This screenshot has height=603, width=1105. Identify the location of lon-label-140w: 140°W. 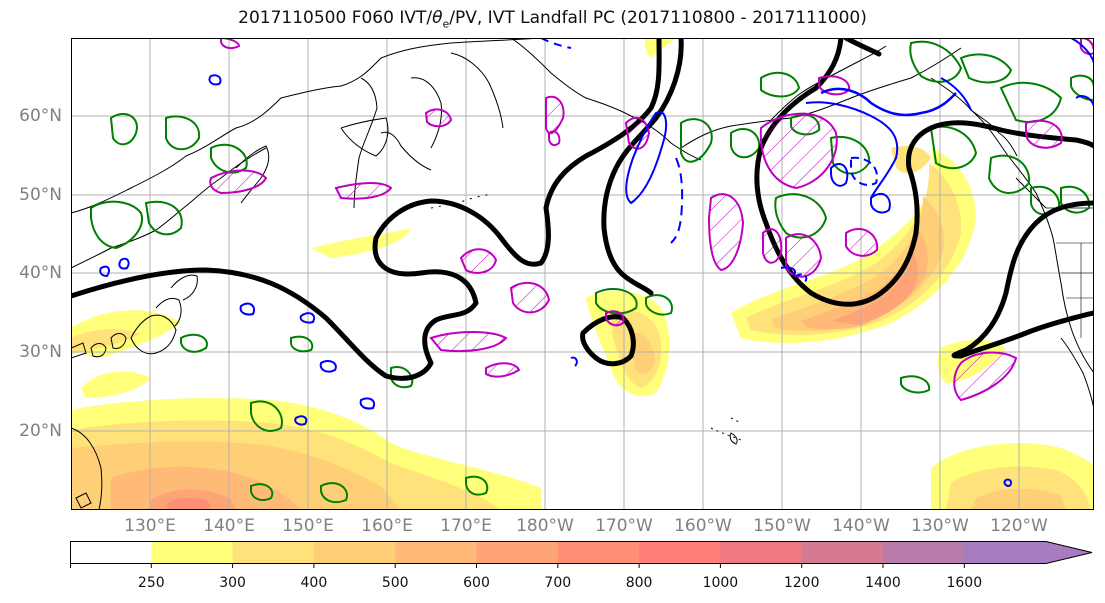
(861, 526).